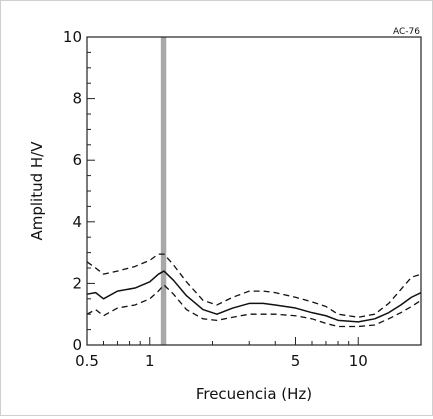 Image resolution: width=433 pixels, height=419 pixels. What do you see at coordinates (87, 361) in the screenshot?
I see `x-tick-label: 0.5` at bounding box center [87, 361].